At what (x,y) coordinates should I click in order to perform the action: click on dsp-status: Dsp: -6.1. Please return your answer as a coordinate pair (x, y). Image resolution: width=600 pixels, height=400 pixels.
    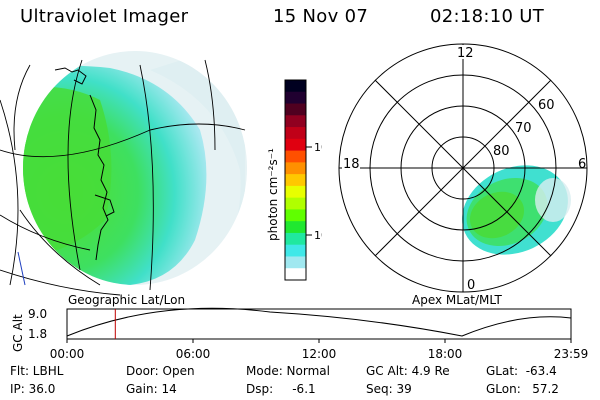
    Looking at the image, I should click on (281, 389).